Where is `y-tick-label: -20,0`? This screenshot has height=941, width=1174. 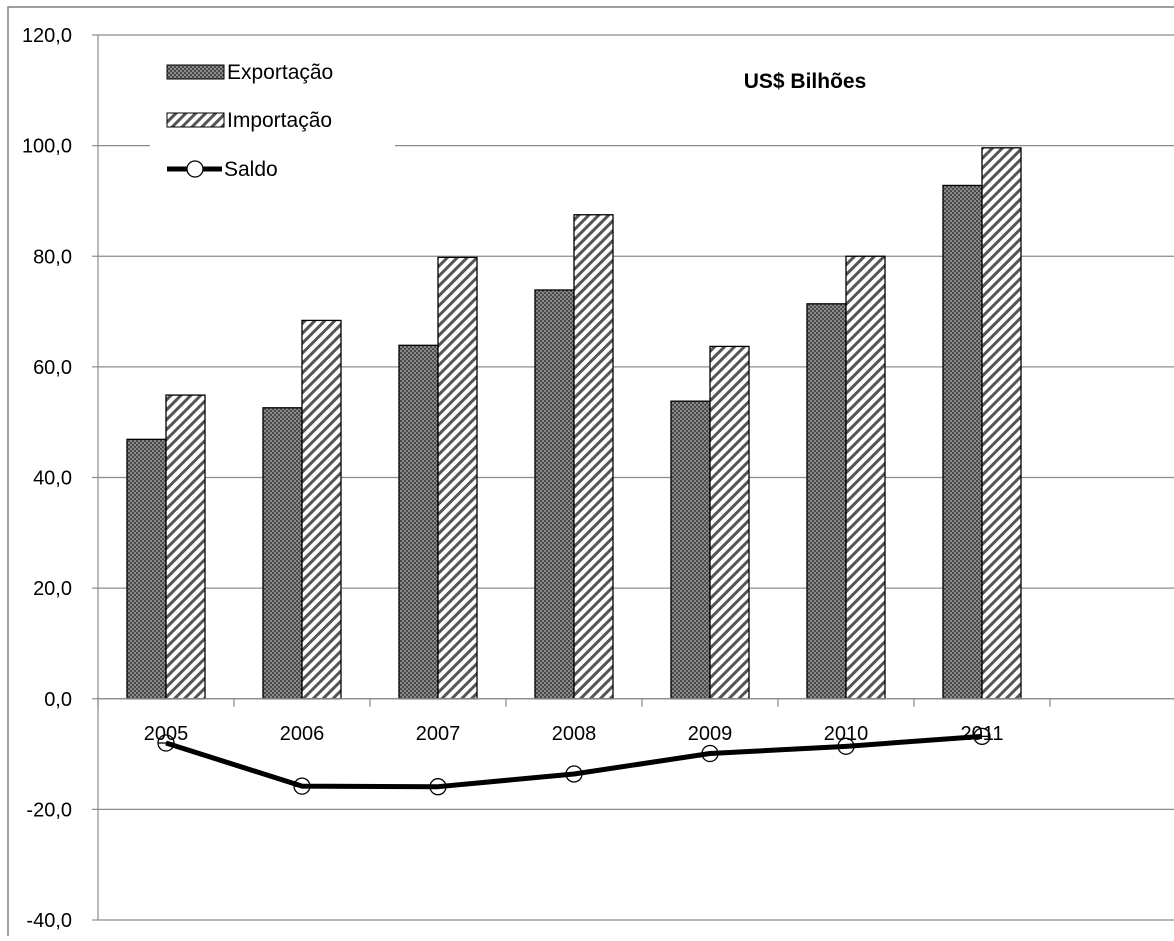
y-tick-label: -20,0 is located at coordinates (49, 810).